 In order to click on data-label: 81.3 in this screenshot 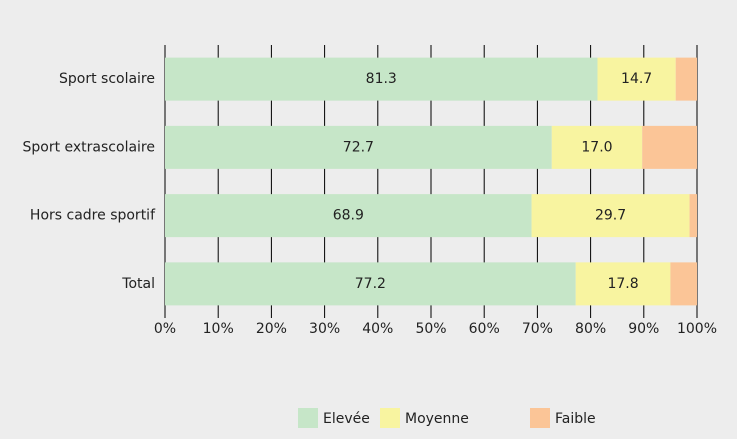, I will do `click(381, 79)`.